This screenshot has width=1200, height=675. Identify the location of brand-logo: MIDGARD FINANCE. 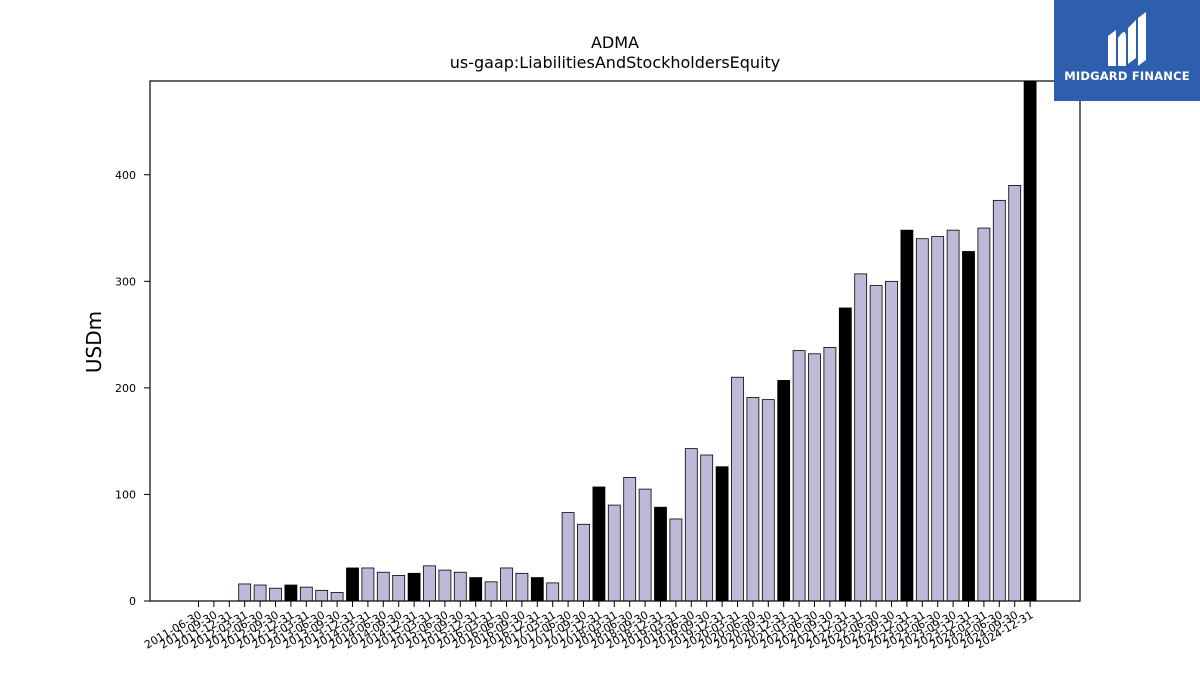
(1127, 50).